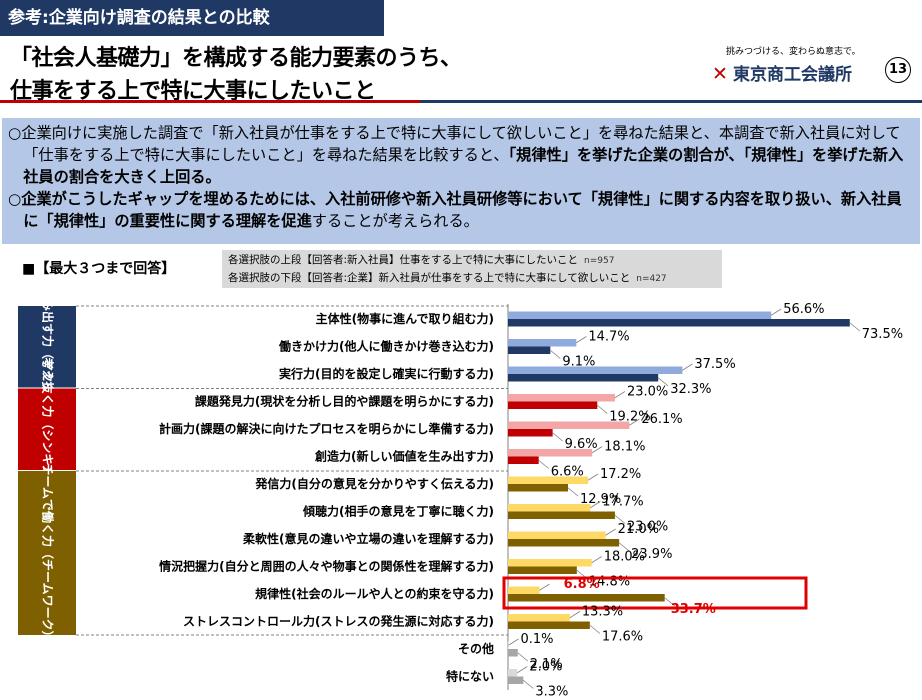  What do you see at coordinates (551, 692) in the screenshot?
I see `value-label-company: 3.3%` at bounding box center [551, 692].